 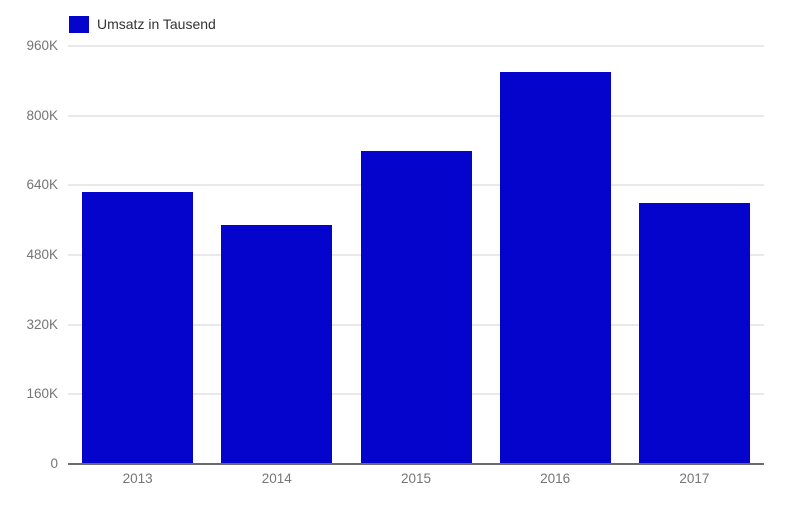 What do you see at coordinates (42, 185) in the screenshot?
I see `y-tick-label: 640K` at bounding box center [42, 185].